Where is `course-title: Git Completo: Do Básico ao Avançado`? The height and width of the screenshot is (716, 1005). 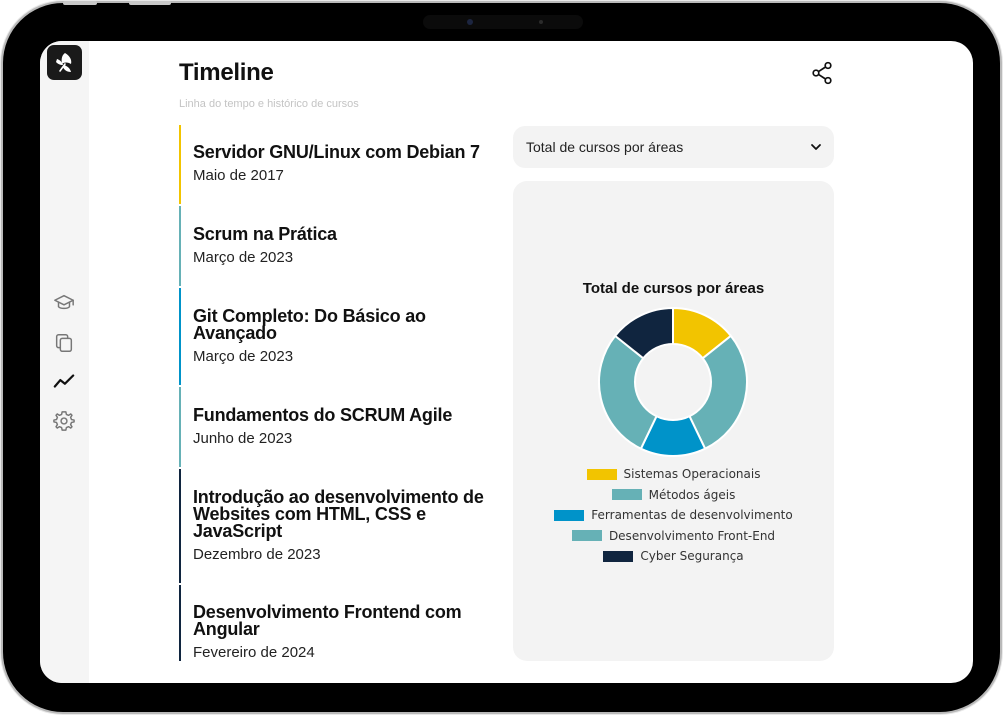
course-title: Git Completo: Do Básico ao Avançado is located at coordinates (309, 324).